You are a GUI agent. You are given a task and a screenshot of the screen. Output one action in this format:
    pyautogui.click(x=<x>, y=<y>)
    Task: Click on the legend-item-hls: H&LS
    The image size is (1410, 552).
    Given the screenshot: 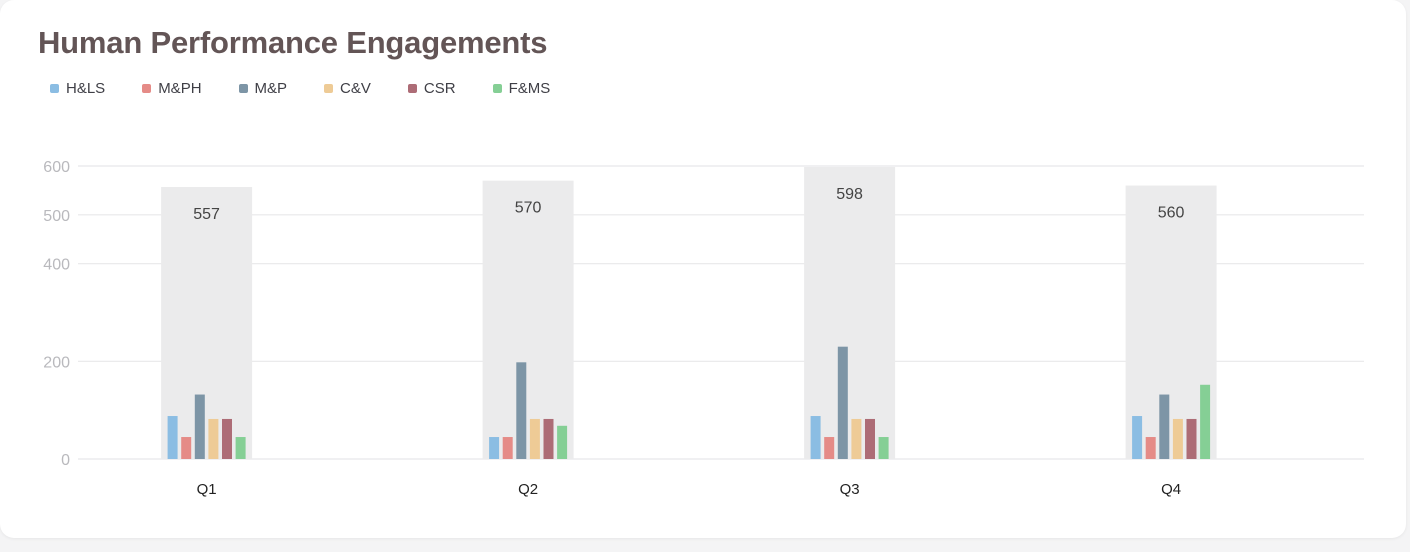 What is the action you would take?
    pyautogui.click(x=77, y=88)
    